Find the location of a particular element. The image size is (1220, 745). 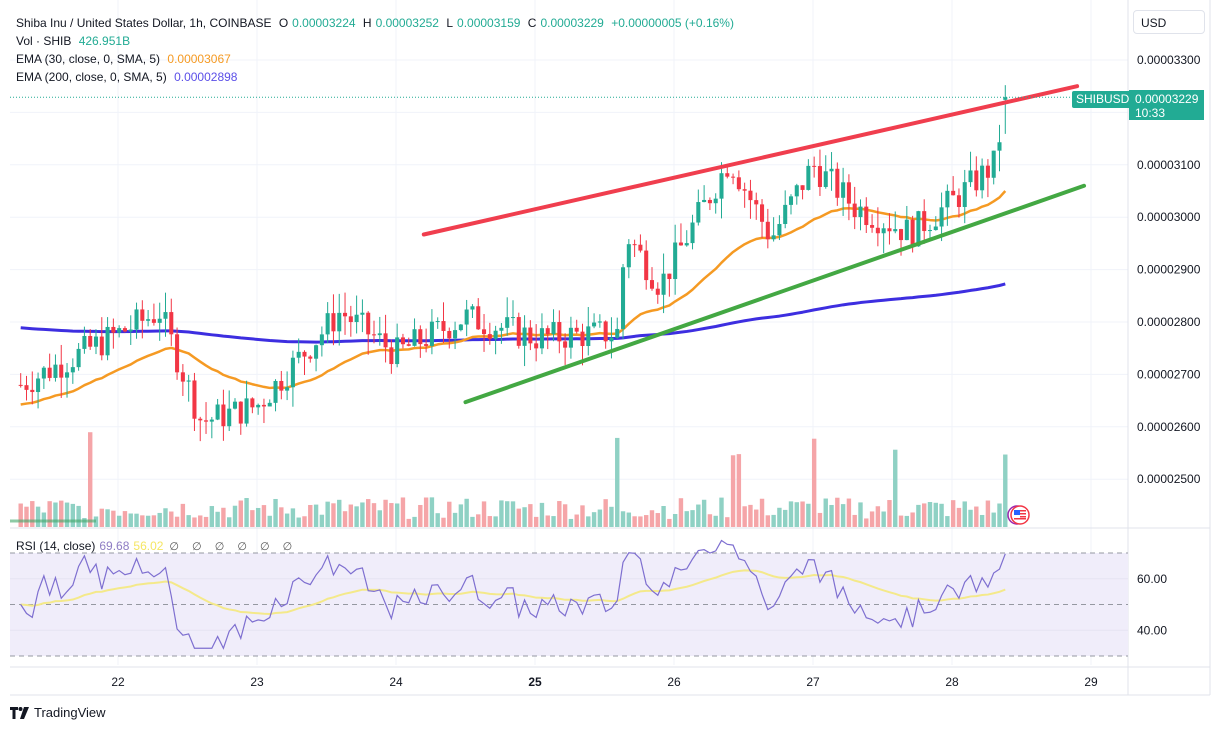

rsi-value: 69.68 is located at coordinates (114, 546).